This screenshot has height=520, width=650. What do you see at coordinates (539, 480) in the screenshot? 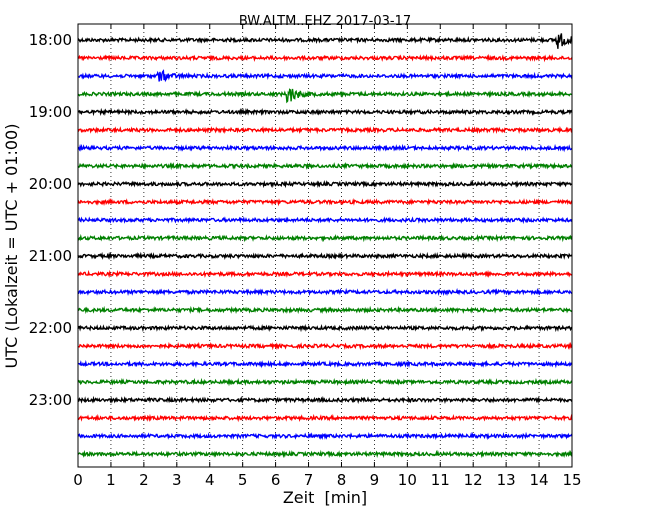
I see `x-tick-label: 14` at bounding box center [539, 480].